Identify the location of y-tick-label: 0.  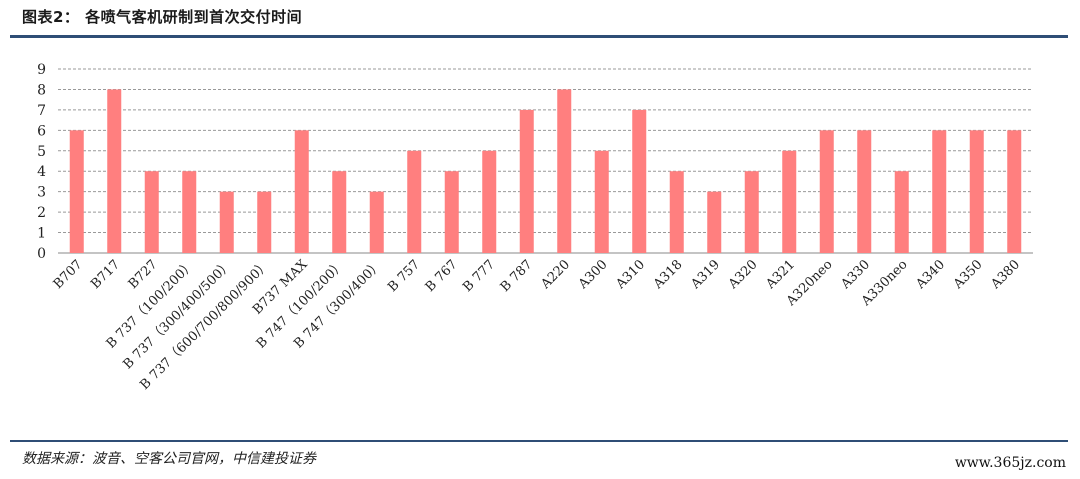
(41, 254).